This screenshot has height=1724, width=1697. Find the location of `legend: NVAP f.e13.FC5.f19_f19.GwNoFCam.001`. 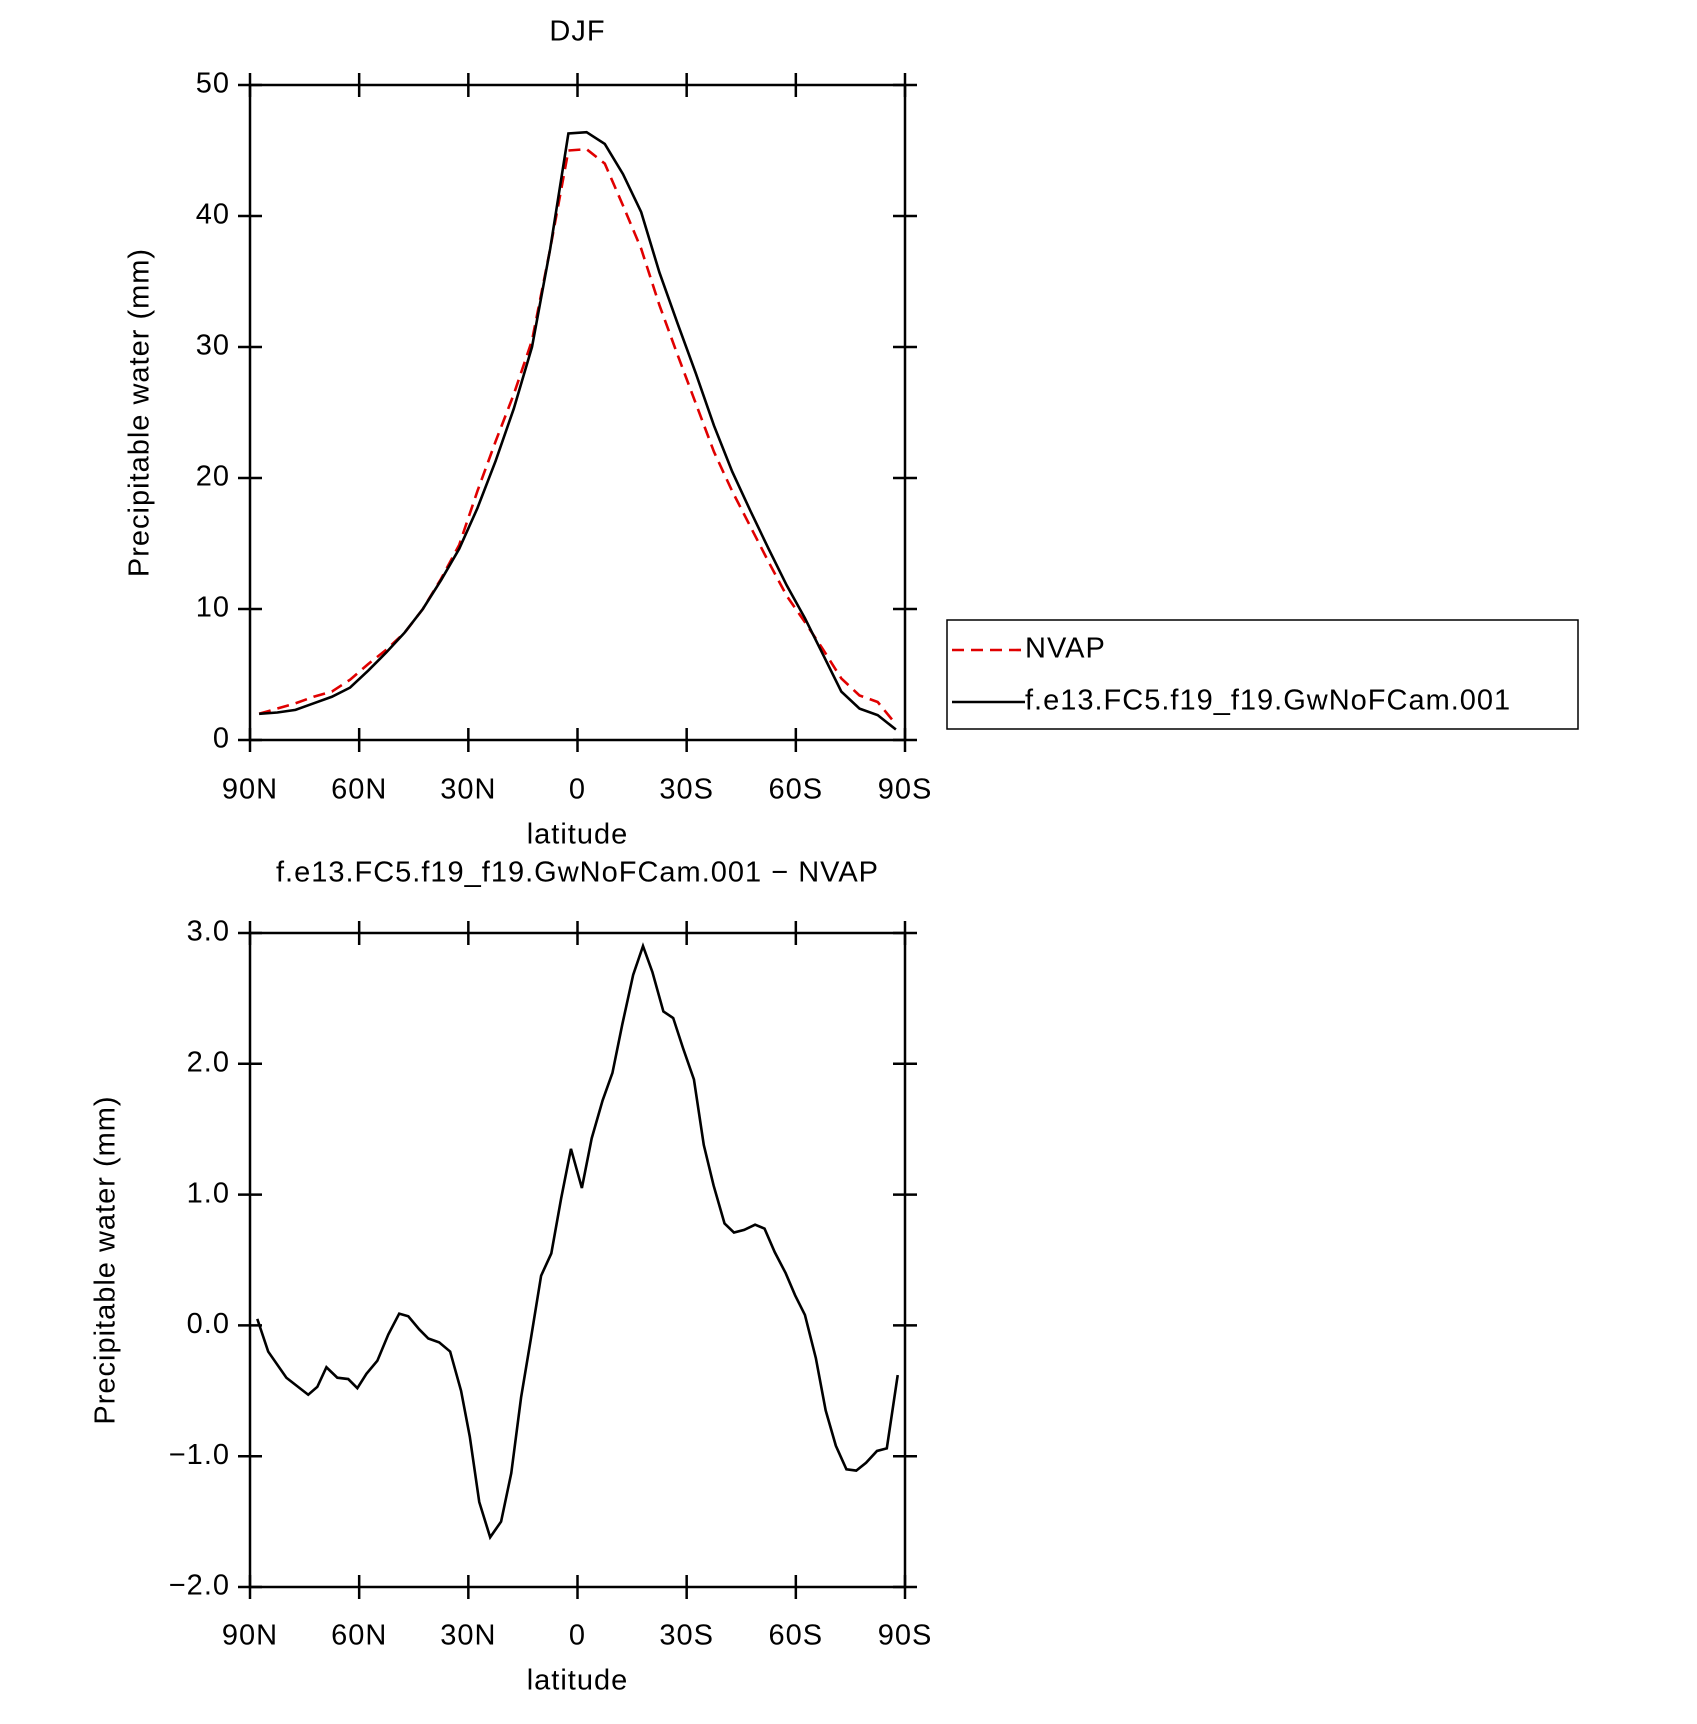

legend: NVAP f.e13.FC5.f19_f19.GwNoFCam.001 is located at coordinates (1262, 674).